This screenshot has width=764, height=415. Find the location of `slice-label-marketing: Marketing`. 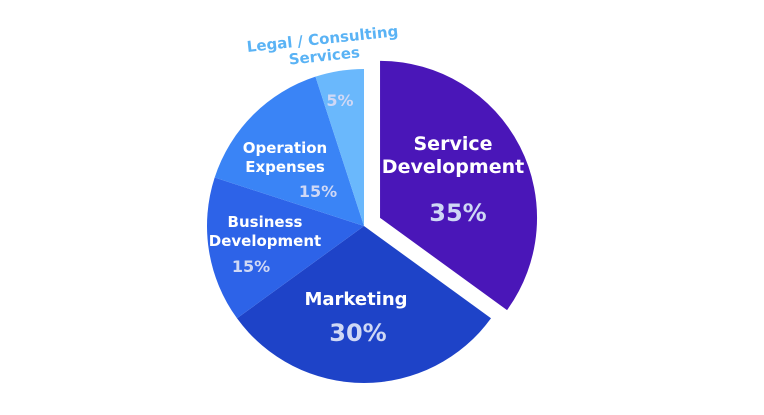

slice-label-marketing: Marketing is located at coordinates (355, 299).